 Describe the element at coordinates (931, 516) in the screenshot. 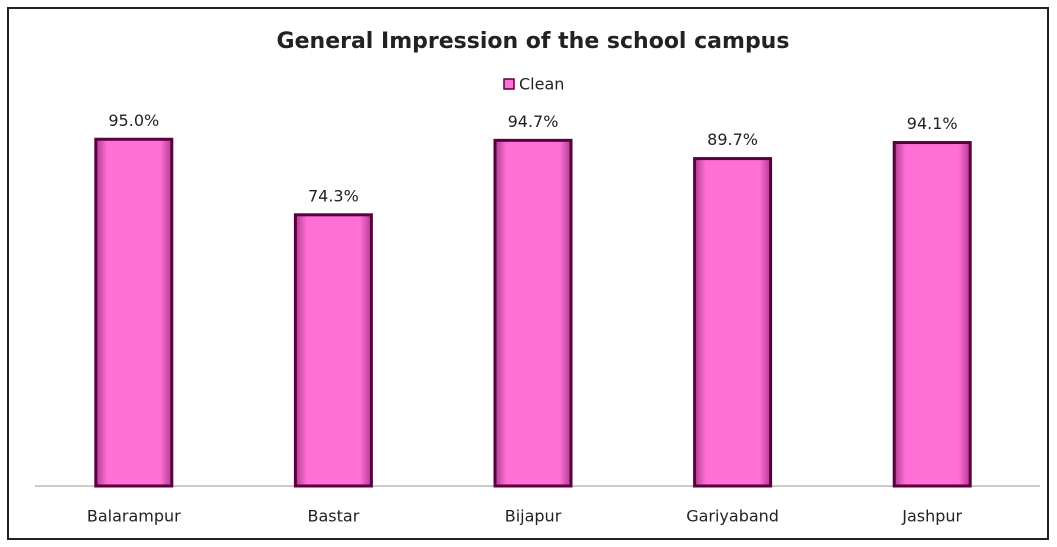

I see `x-tick-label: Jashpur` at that location.